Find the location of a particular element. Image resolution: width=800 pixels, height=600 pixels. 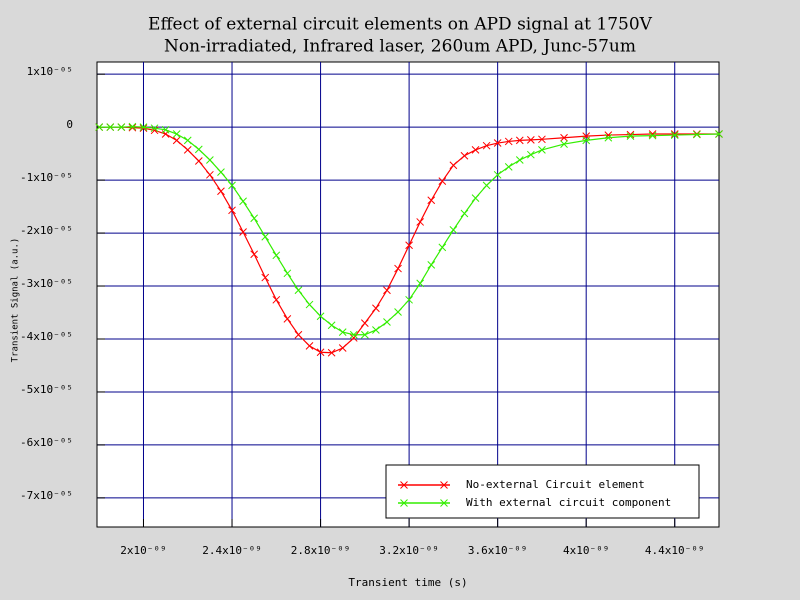

x-axis-label: Transient time (s) is located at coordinates (407, 582).